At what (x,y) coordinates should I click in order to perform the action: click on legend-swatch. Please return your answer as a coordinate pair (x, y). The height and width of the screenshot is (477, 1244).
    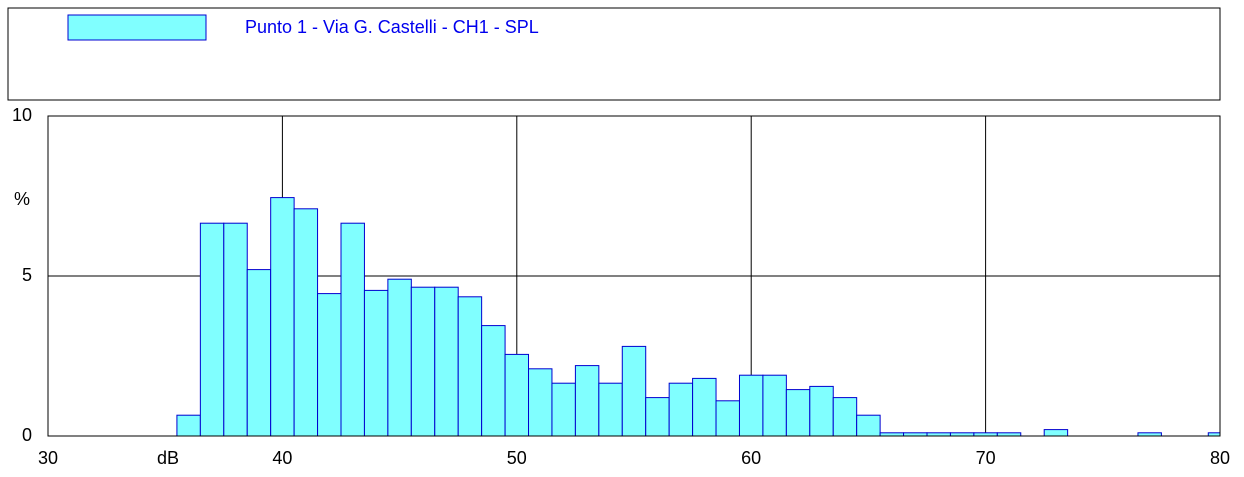
    Looking at the image, I should click on (137, 27).